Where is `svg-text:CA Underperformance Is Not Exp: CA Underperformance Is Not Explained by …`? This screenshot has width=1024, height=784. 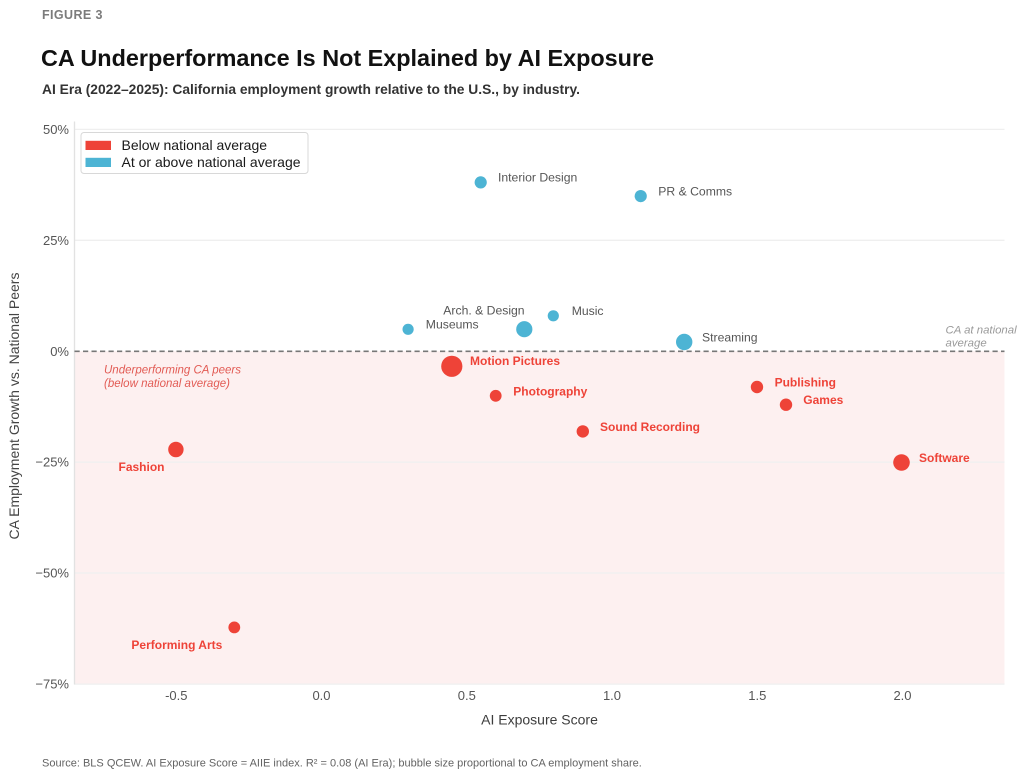
svg-text:CA Underperformance Is Not Exp: CA Underperformance Is Not Explained by … is located at coordinates (347, 58).